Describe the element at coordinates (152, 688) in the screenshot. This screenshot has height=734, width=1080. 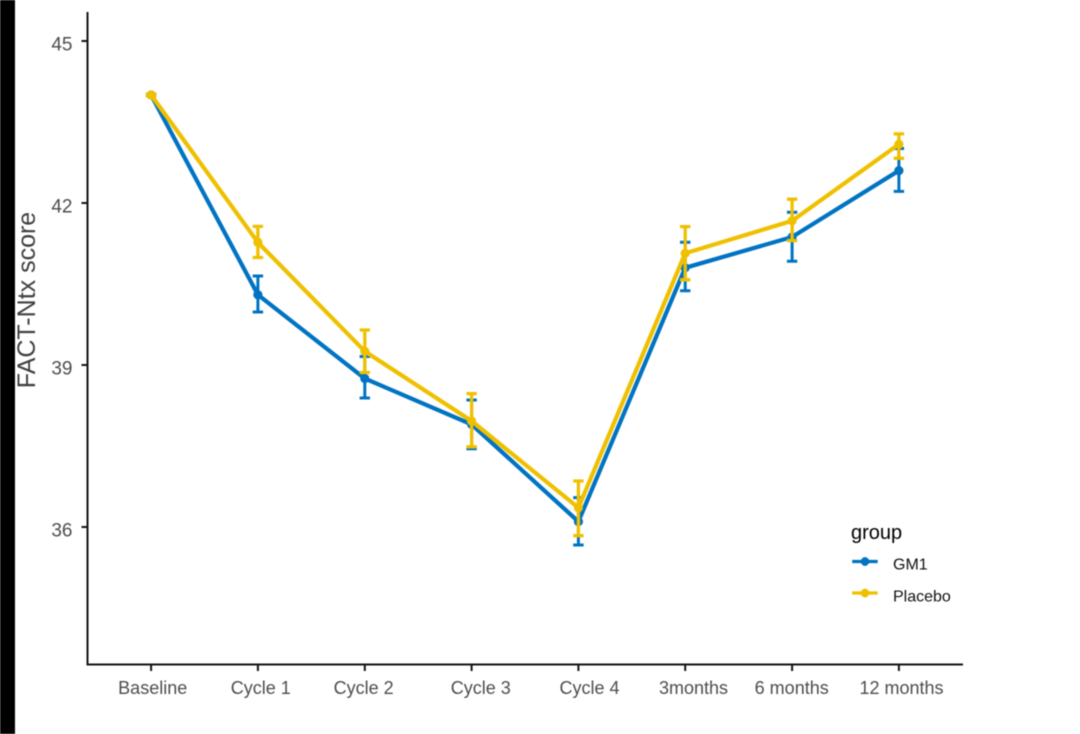
I see `svg-text: Baseline` at that location.